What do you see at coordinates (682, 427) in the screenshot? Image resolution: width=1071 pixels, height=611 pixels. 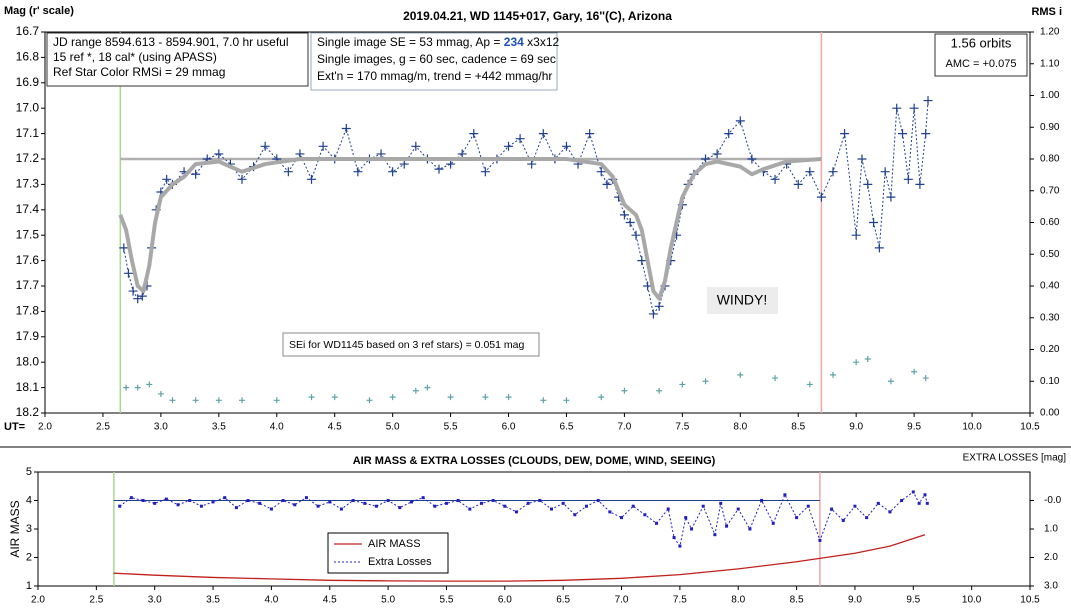 I see `x-tick-label: 7.5` at bounding box center [682, 427].